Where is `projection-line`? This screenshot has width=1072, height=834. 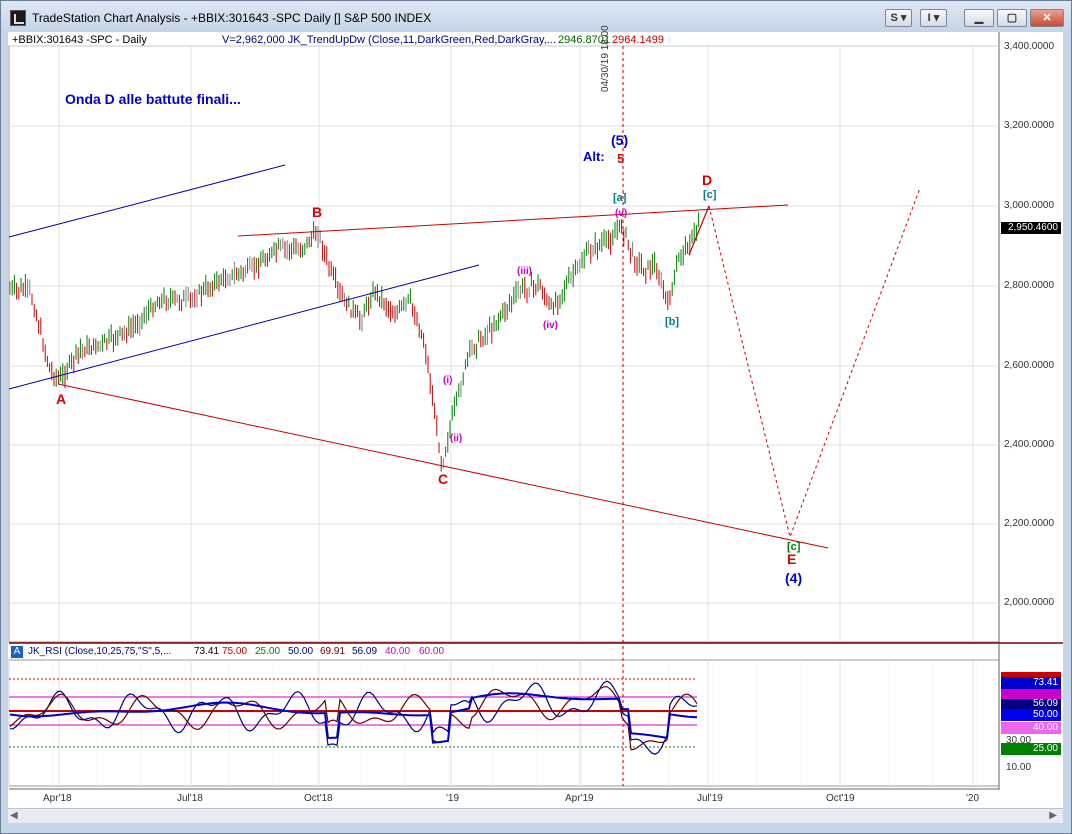
projection-line is located at coordinates (814, 363).